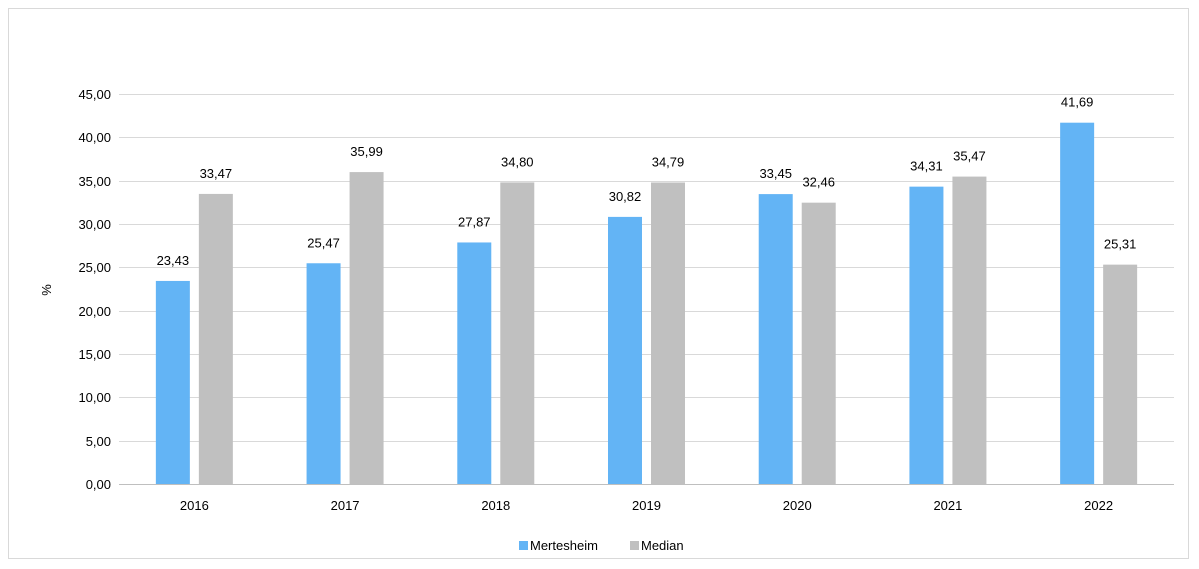  Describe the element at coordinates (1077, 303) in the screenshot. I see `bar-mertesheim-2022` at that location.